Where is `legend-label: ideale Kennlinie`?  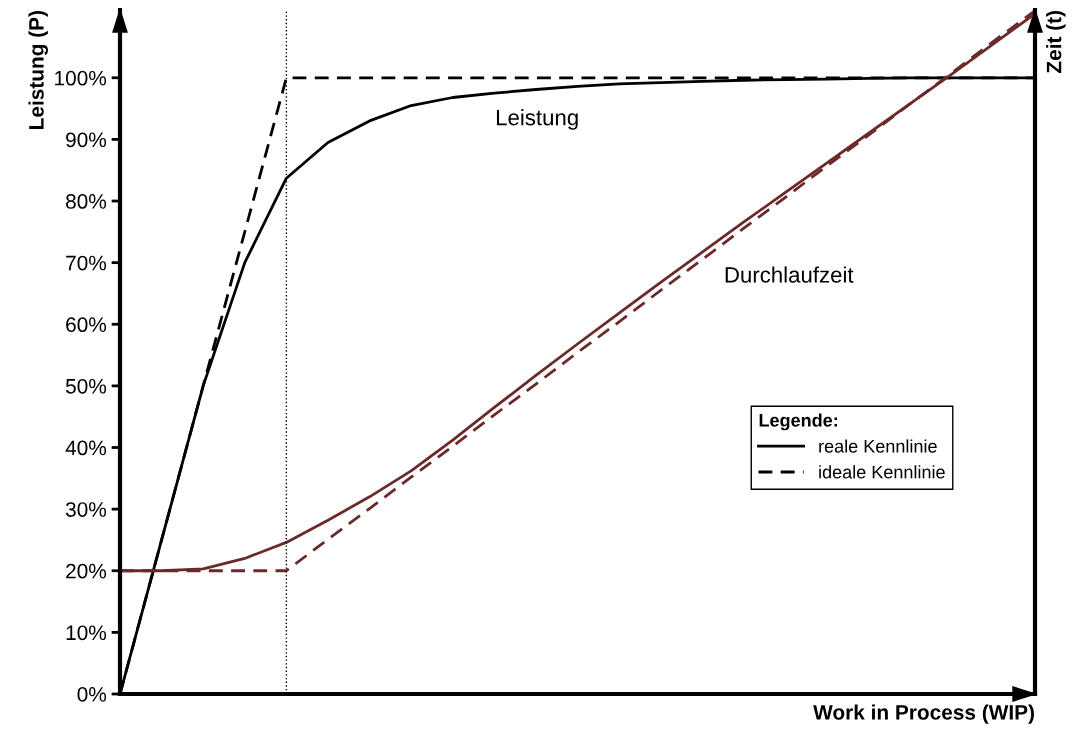
legend-label: ideale Kennlinie is located at coordinates (882, 472).